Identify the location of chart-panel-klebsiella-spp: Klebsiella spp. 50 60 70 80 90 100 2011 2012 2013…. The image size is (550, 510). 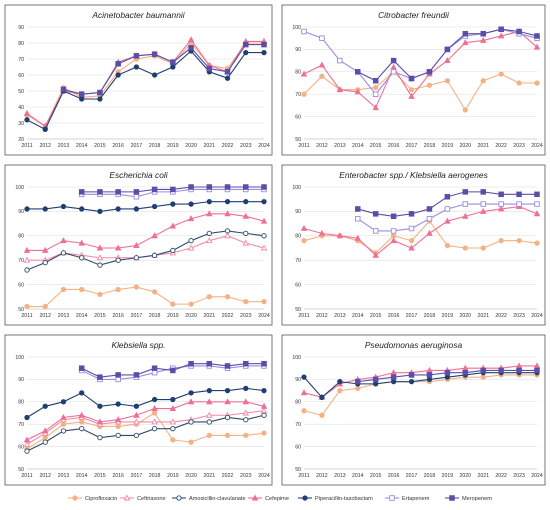
(138, 410).